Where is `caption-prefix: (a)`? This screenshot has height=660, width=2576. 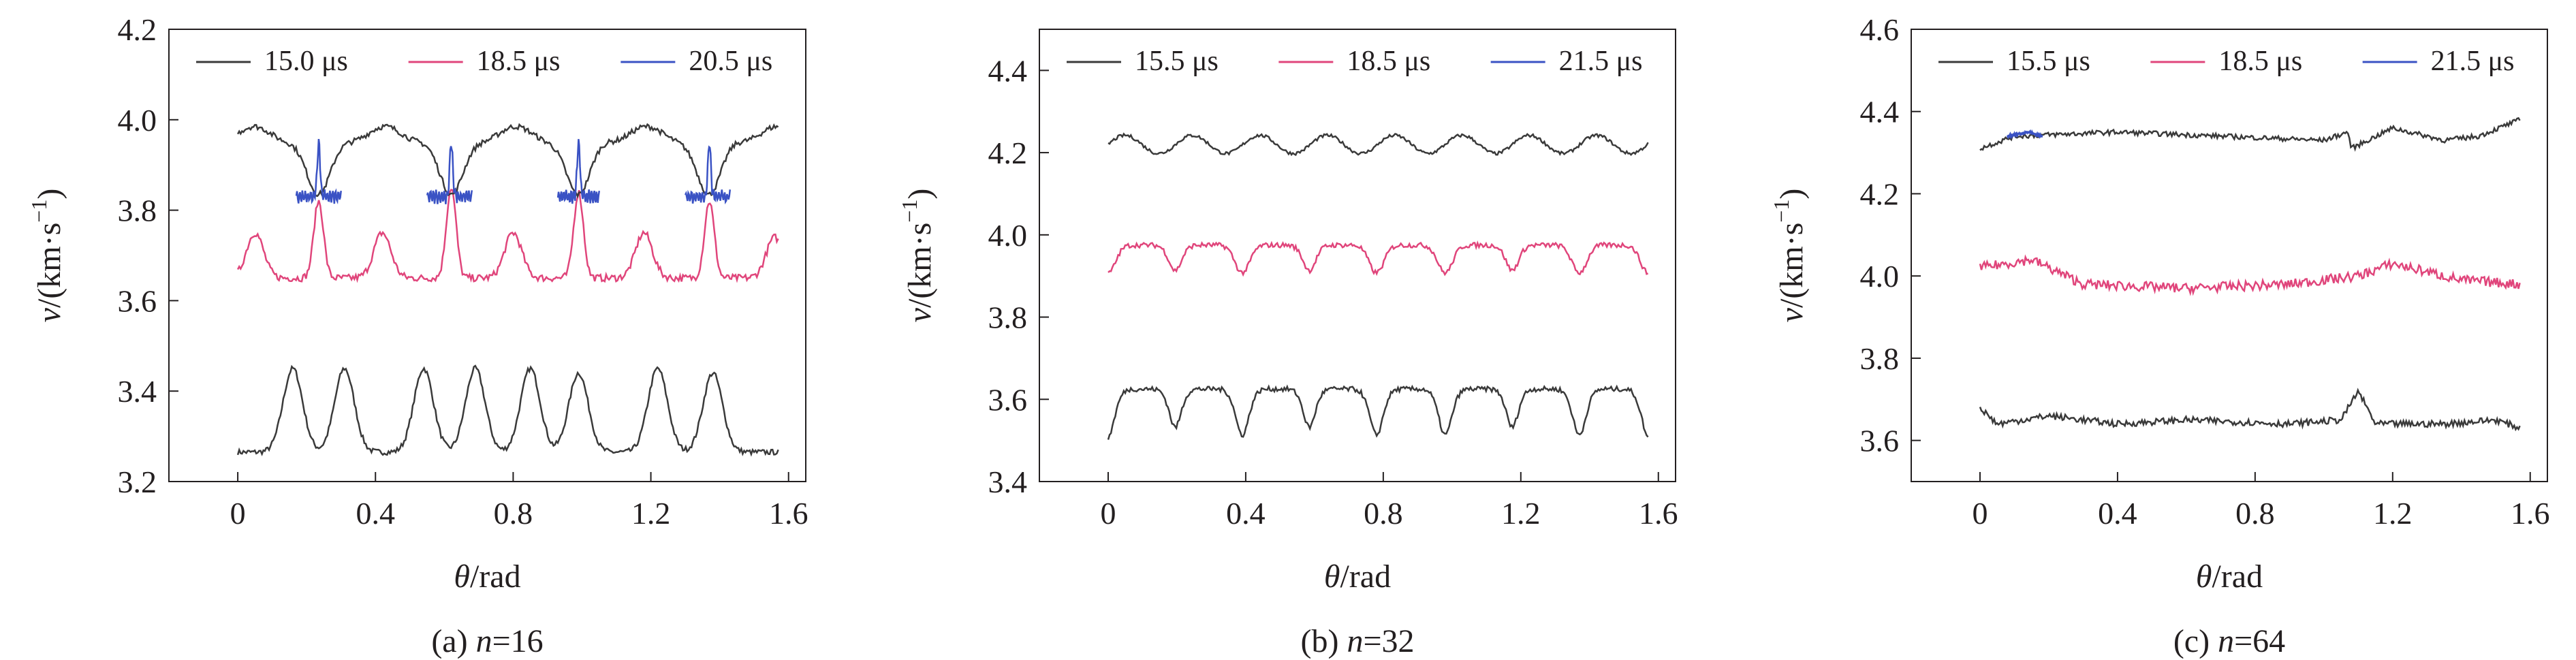 caption-prefix: (a) is located at coordinates (453, 641).